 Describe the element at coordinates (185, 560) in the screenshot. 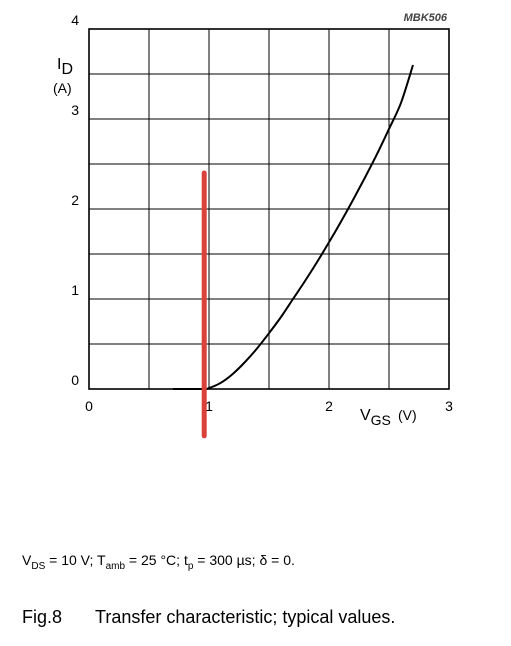

I see `tp-symbol: t` at that location.